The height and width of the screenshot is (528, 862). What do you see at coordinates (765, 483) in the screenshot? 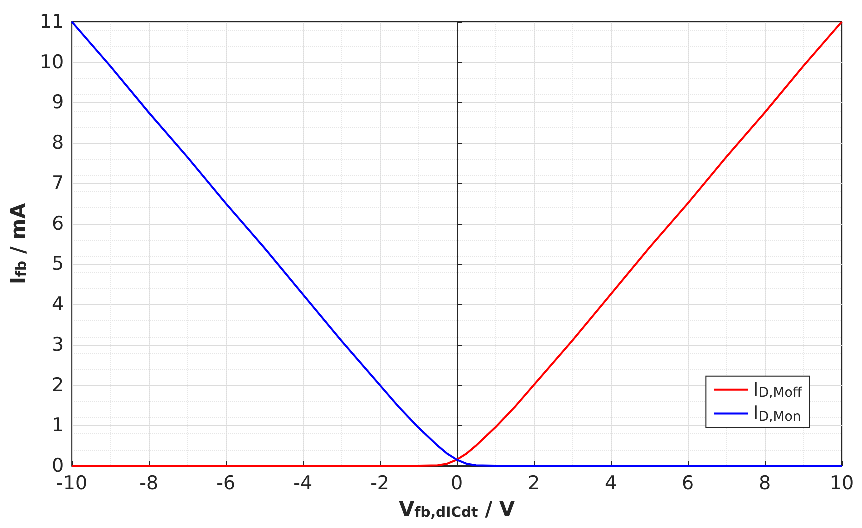
I see `x-tick-label: 8` at bounding box center [765, 483].